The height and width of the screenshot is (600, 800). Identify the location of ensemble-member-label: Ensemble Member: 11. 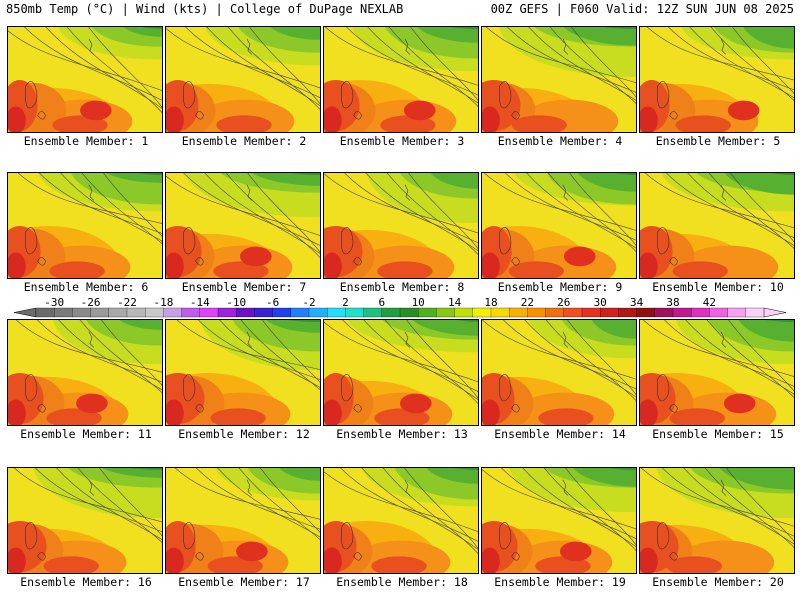
(86, 434).